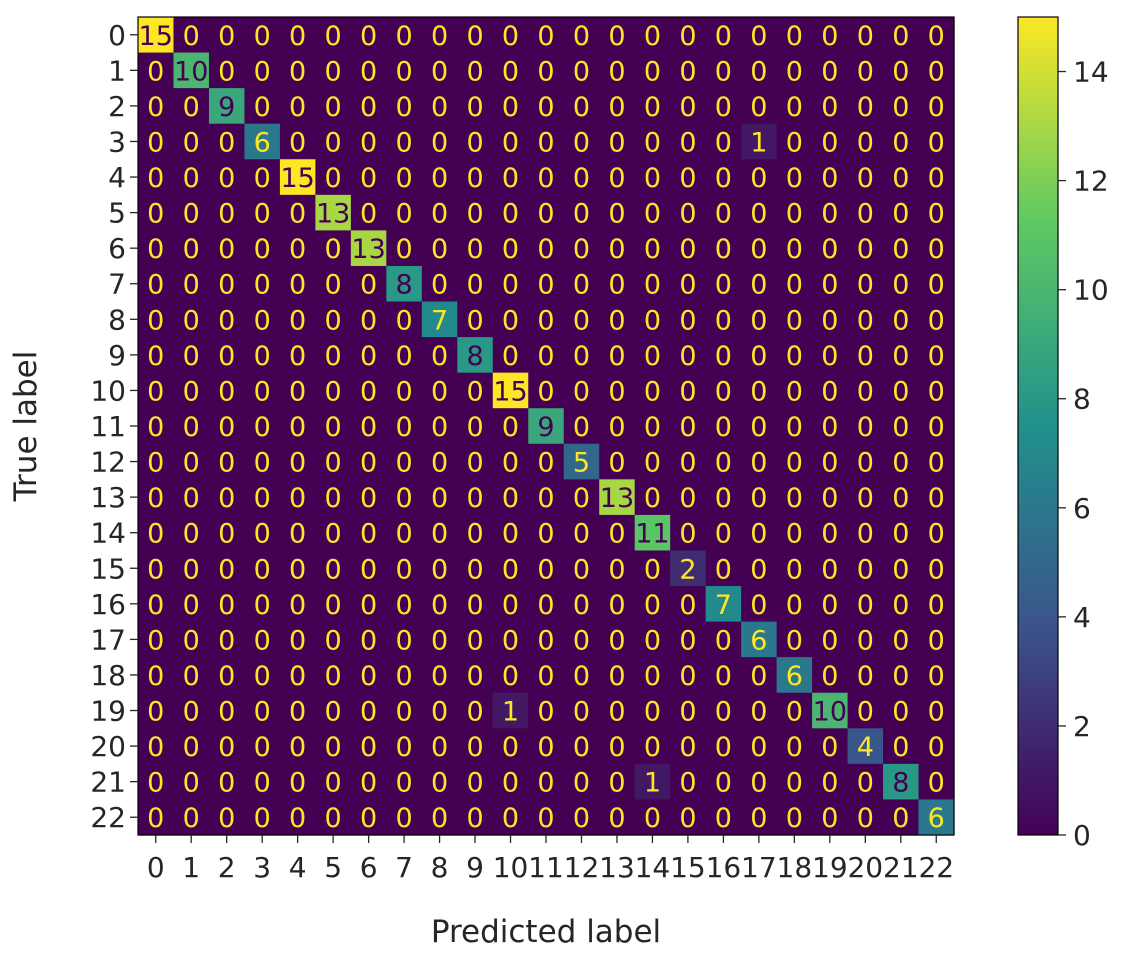 This screenshot has height=955, width=1140. Describe the element at coordinates (108, 426) in the screenshot. I see `y-tick-label: 11` at that location.